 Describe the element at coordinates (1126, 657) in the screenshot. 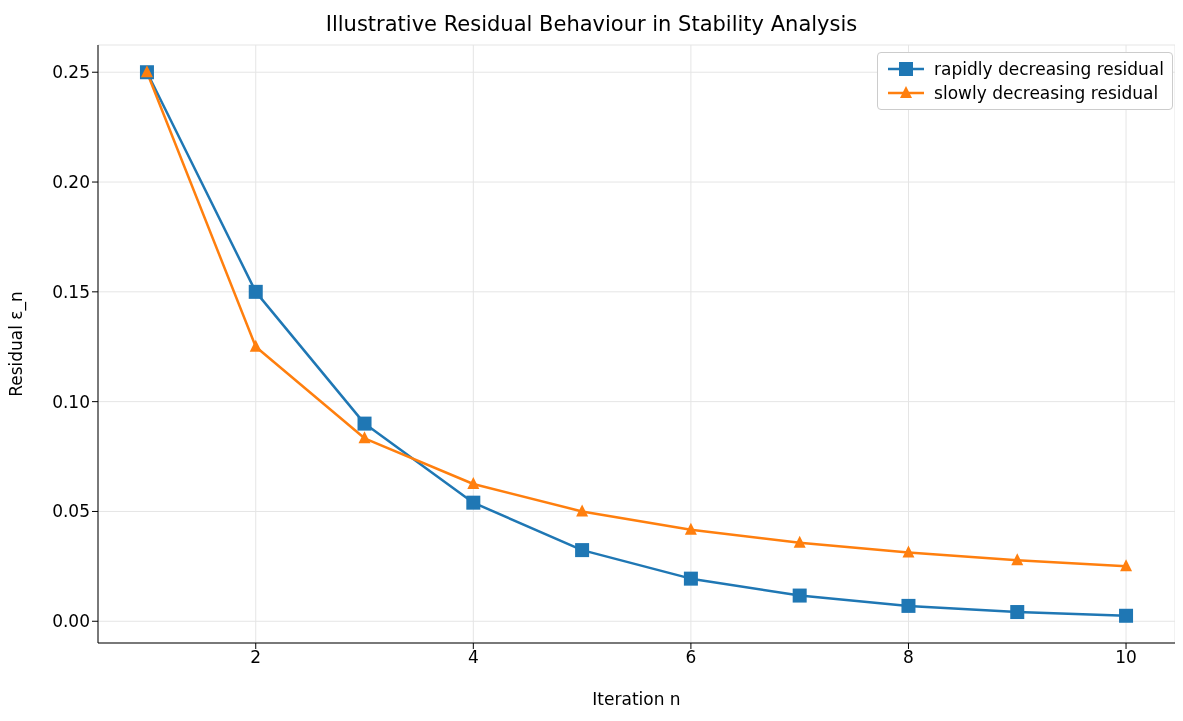

I see `x-tick-label: 10` at that location.